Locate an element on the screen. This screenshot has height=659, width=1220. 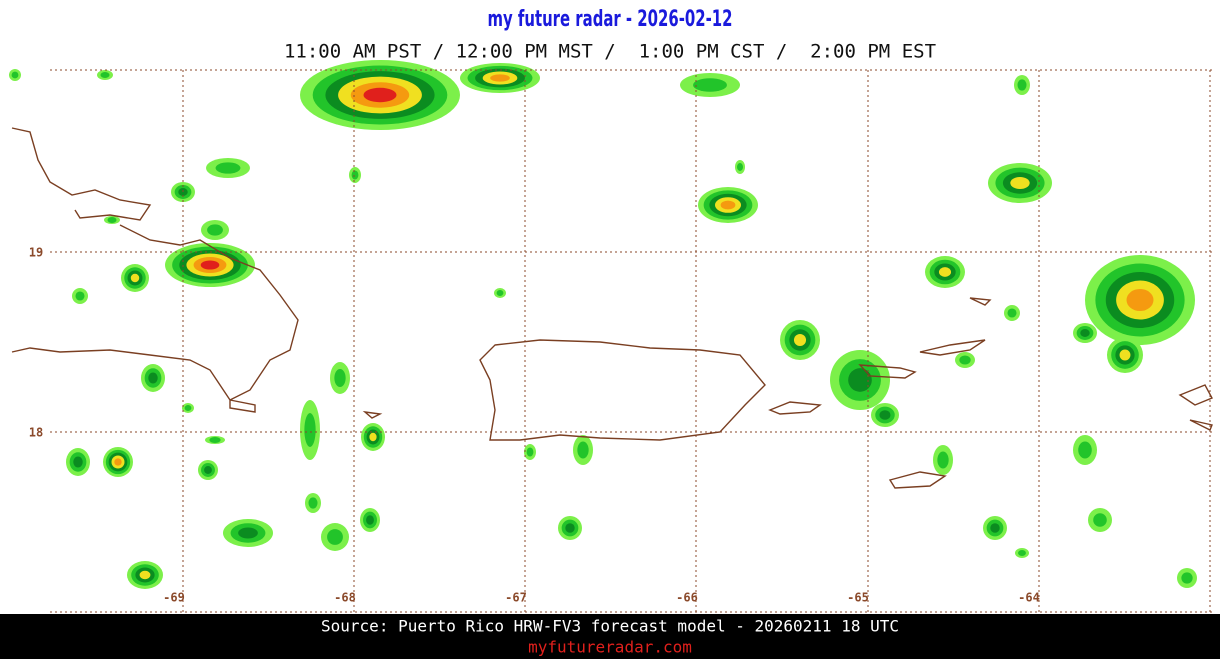
lon-label: -67 is located at coordinates (516, 598).